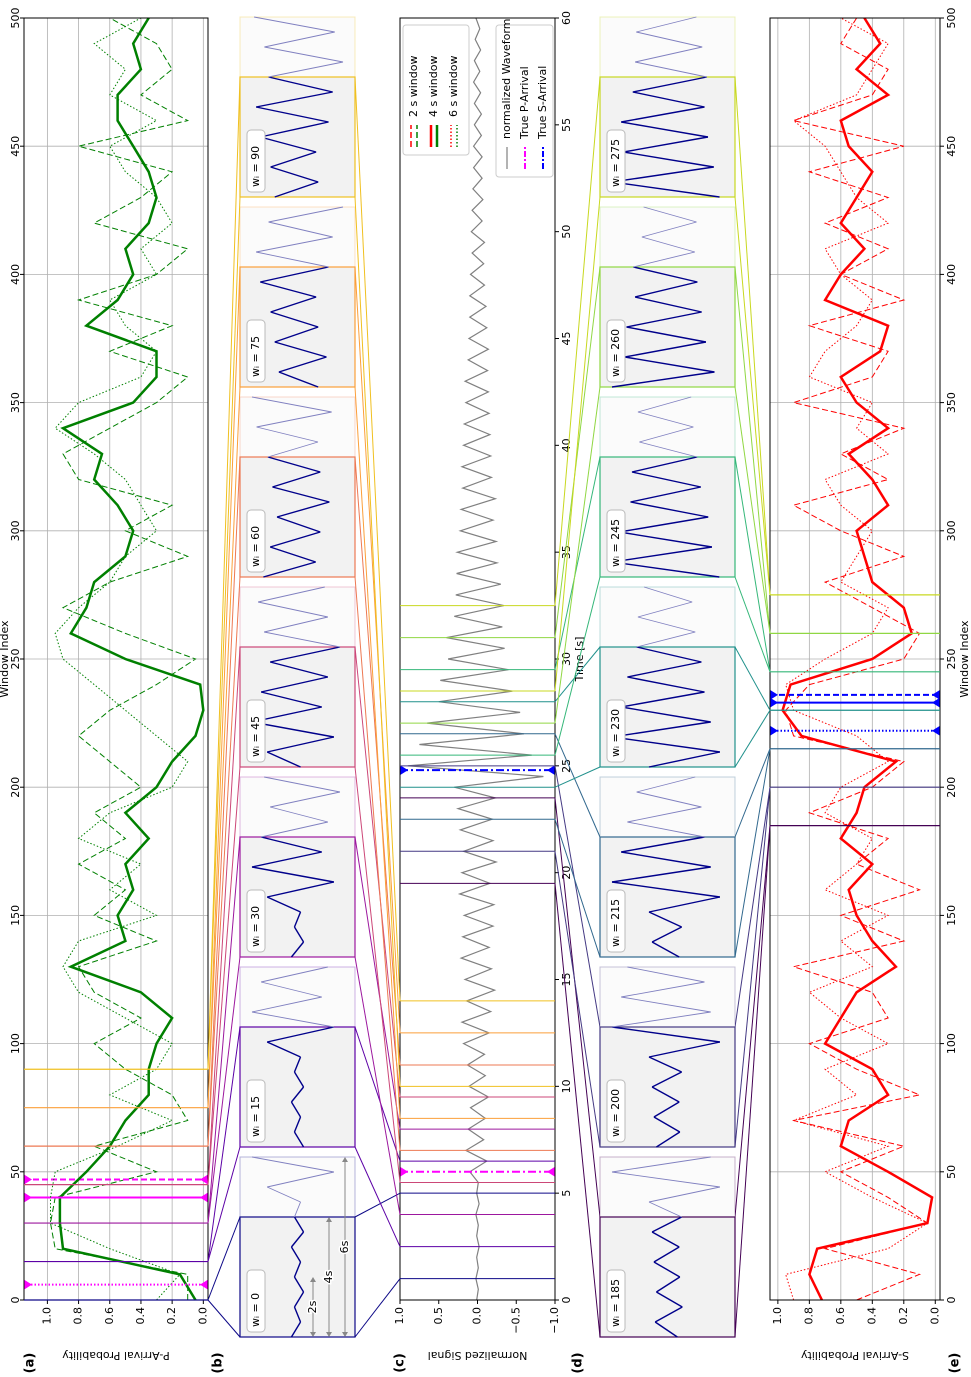  What do you see at coordinates (438, 1316) in the screenshot?
I see `y-tick-label: 0.5` at bounding box center [438, 1316].